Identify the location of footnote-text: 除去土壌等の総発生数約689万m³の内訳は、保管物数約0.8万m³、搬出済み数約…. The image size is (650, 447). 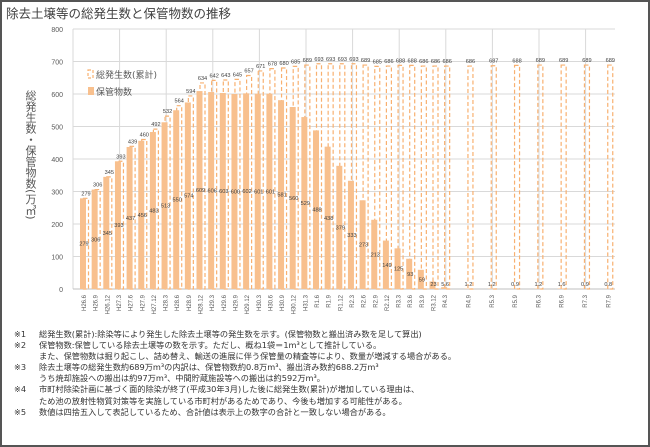
(209, 367).